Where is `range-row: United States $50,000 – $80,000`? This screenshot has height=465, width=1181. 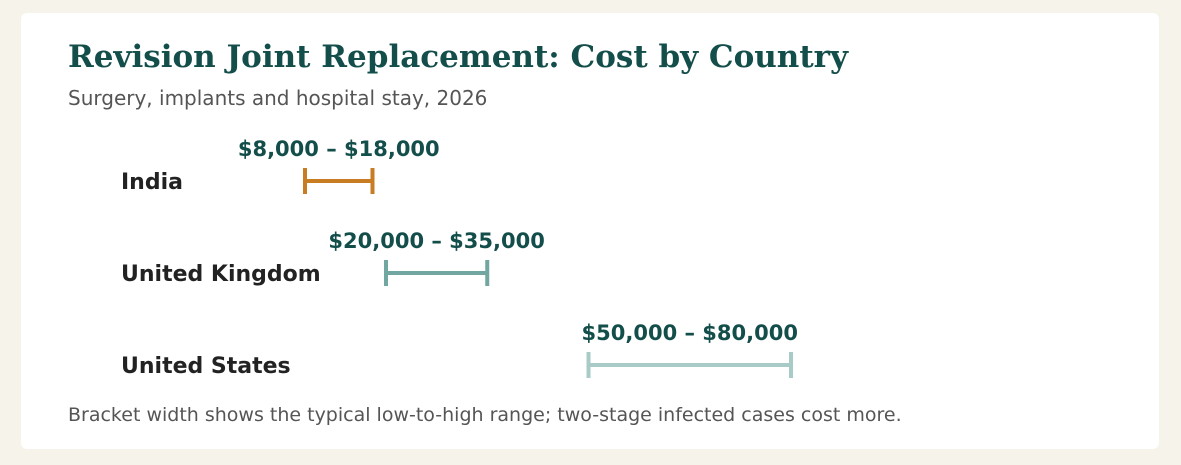
range-row: United States $50,000 – $80,000 is located at coordinates (459, 350).